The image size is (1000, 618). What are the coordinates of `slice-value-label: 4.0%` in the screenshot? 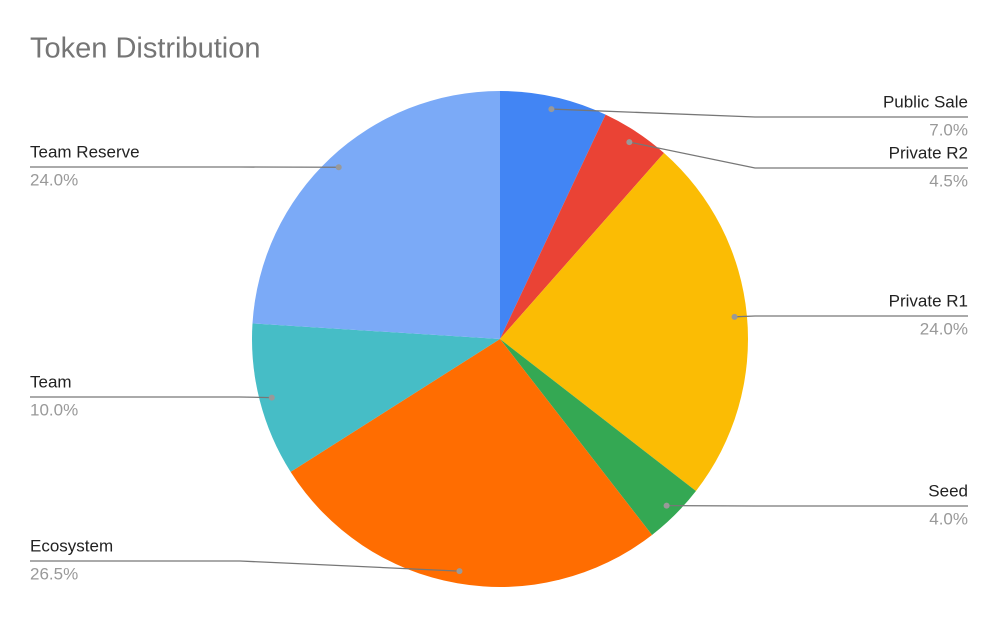 It's located at (948, 518).